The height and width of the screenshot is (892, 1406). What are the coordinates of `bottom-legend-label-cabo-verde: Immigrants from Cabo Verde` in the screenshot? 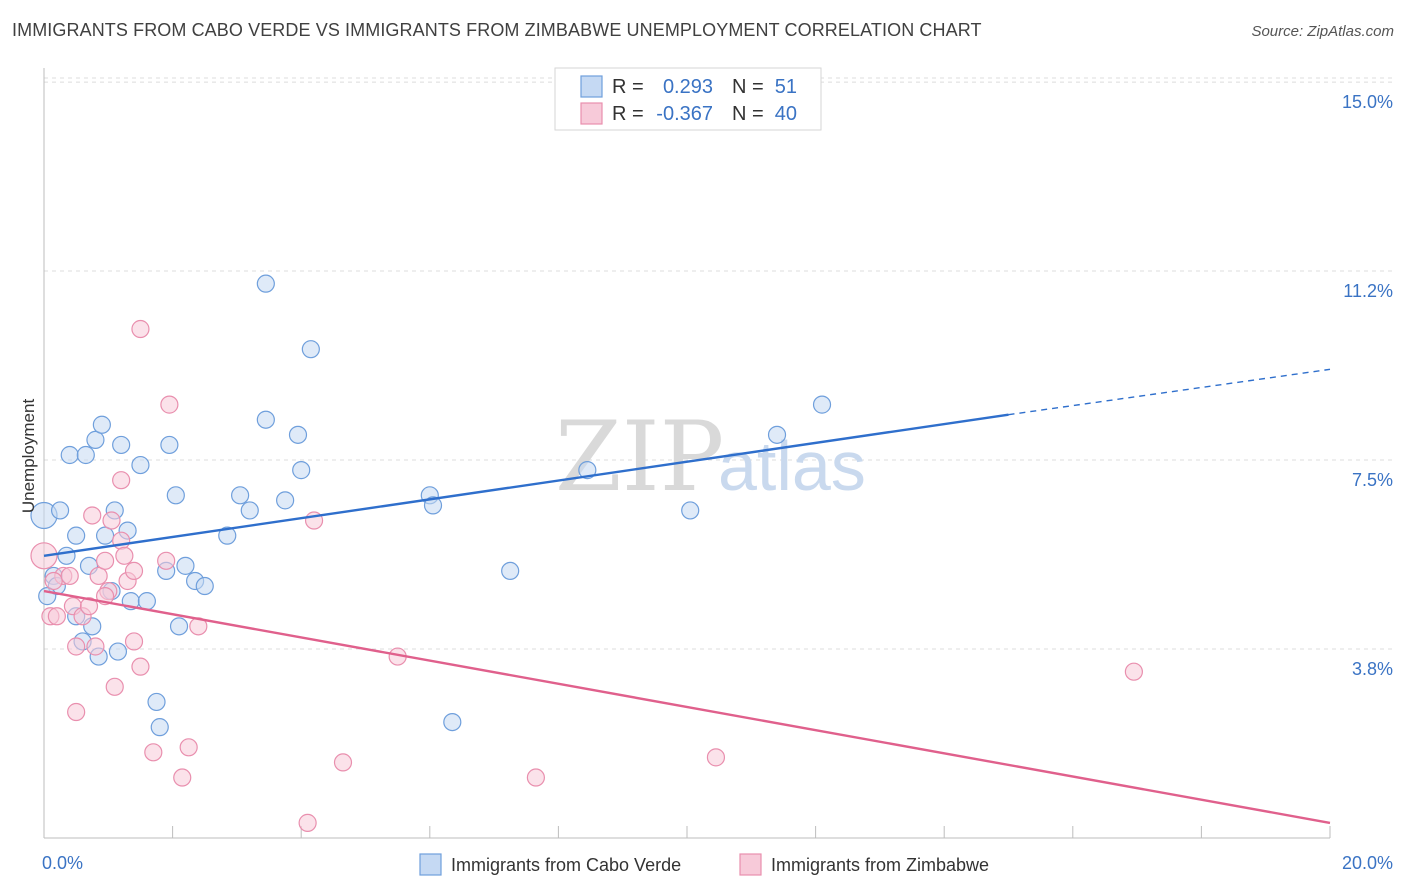 It's located at (566, 865).